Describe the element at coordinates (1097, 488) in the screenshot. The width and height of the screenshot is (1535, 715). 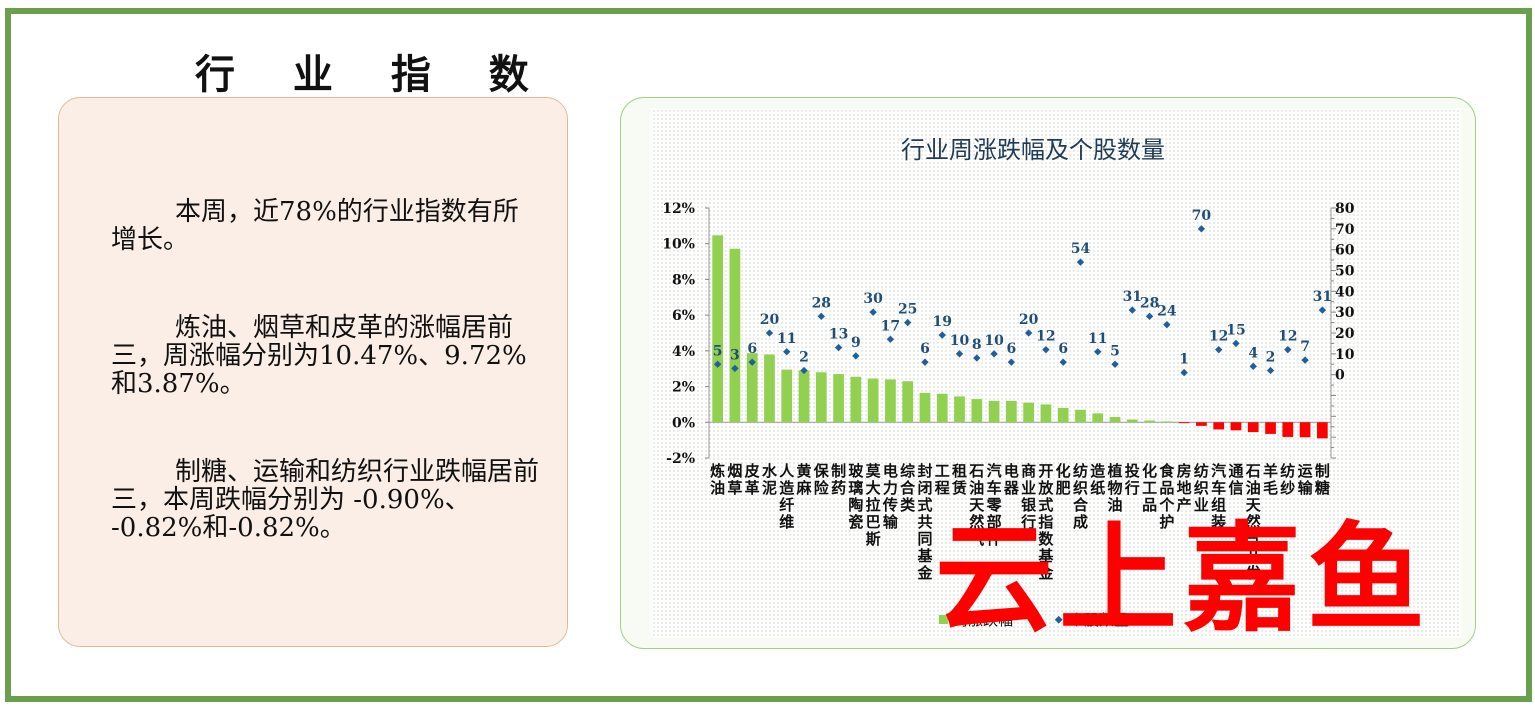
I see `category-label-23: 纸` at that location.